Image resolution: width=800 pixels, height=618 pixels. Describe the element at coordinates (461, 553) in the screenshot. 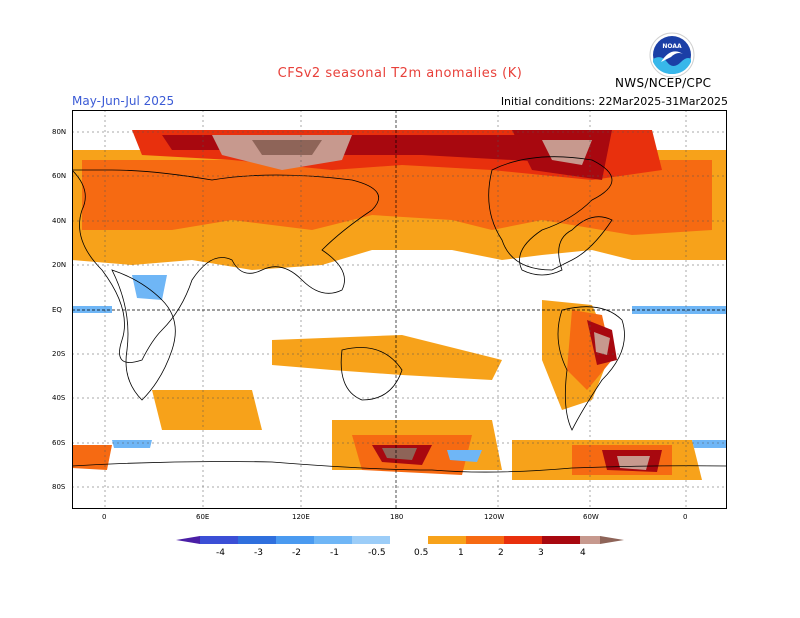

I see `colorbar-label: 1` at that location.